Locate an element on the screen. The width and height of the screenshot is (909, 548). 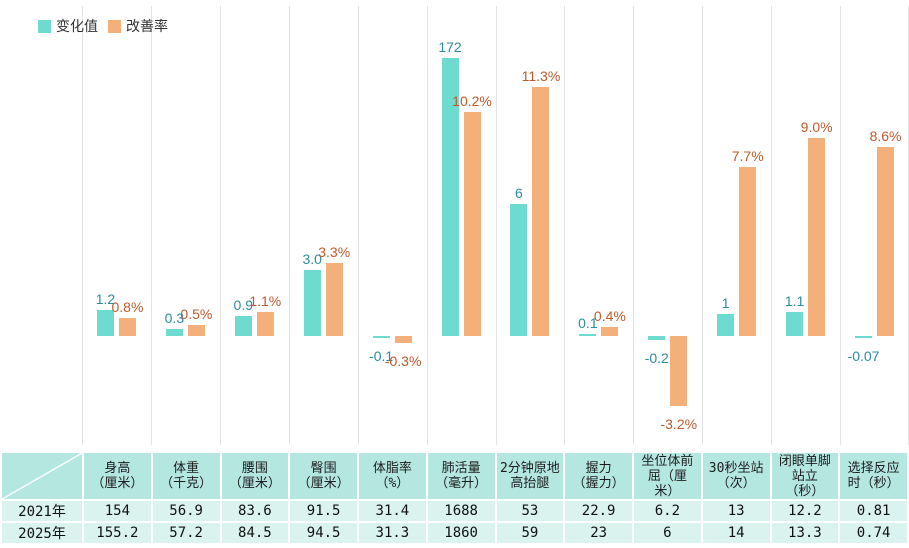
table-cell: 14 is located at coordinates (736, 533).